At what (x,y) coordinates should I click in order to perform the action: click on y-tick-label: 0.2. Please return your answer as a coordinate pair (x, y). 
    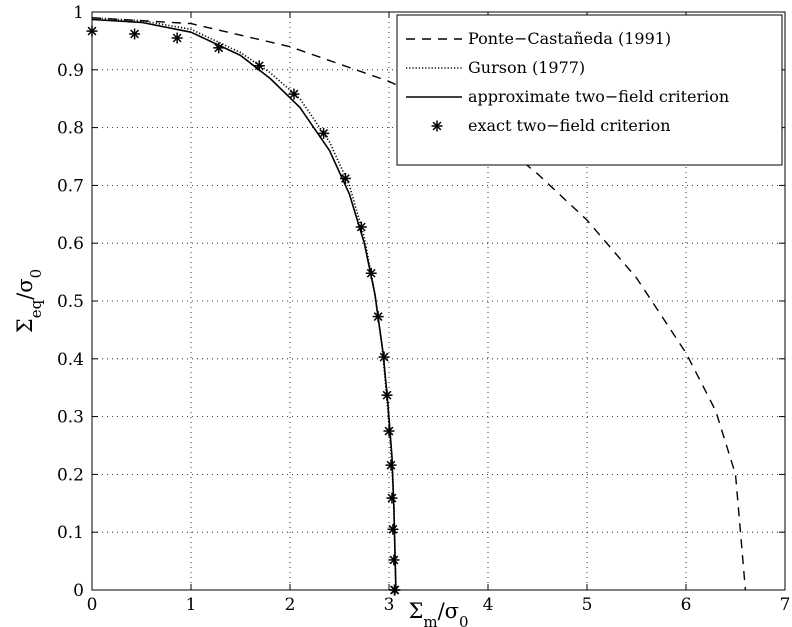
    Looking at the image, I should click on (70, 475).